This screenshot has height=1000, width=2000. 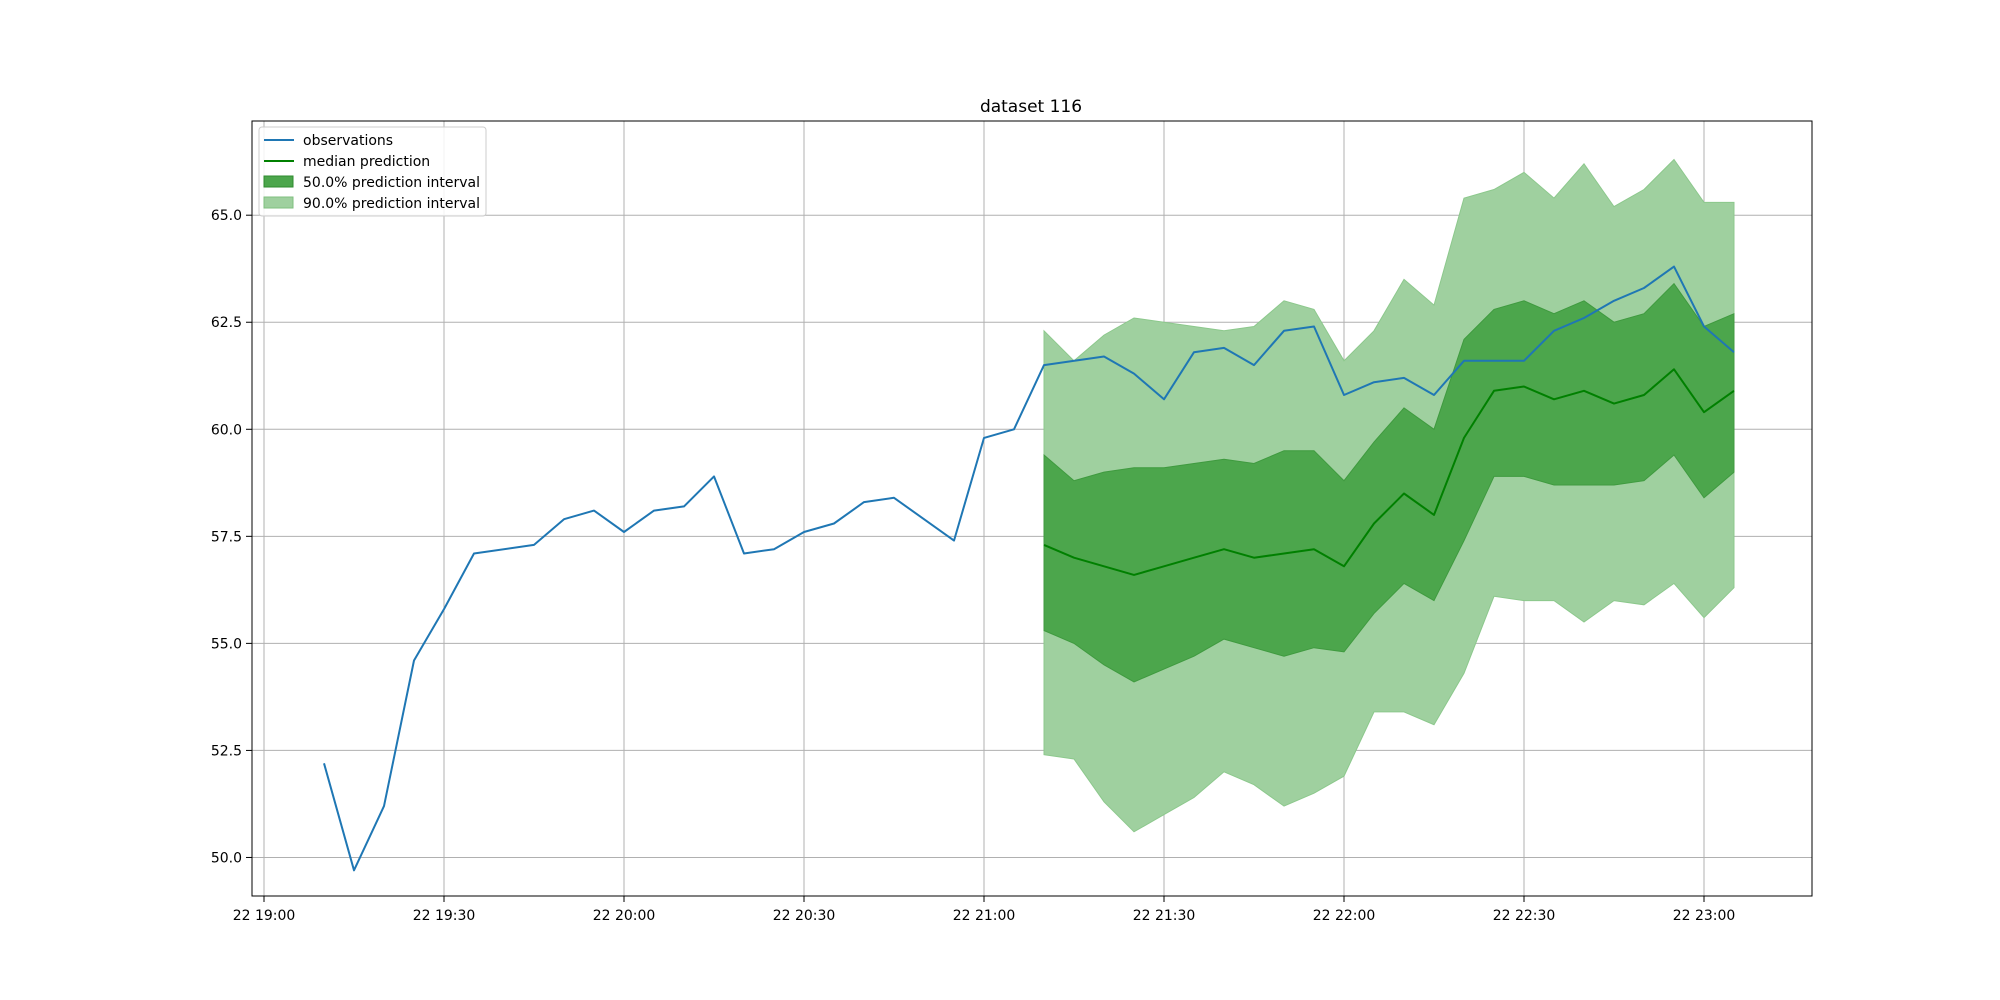 I want to click on x-tick-label-2: 22 20:00, so click(x=624, y=916).